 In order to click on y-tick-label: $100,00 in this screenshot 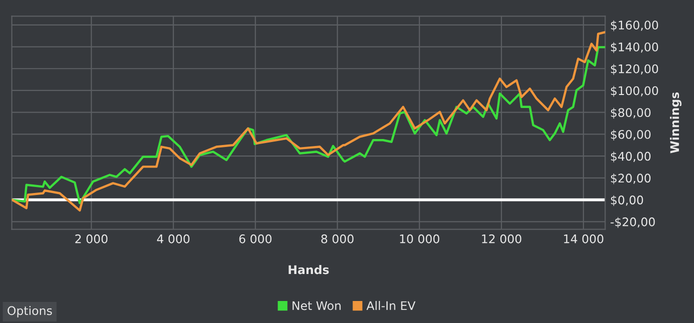, I will do `click(634, 91)`.